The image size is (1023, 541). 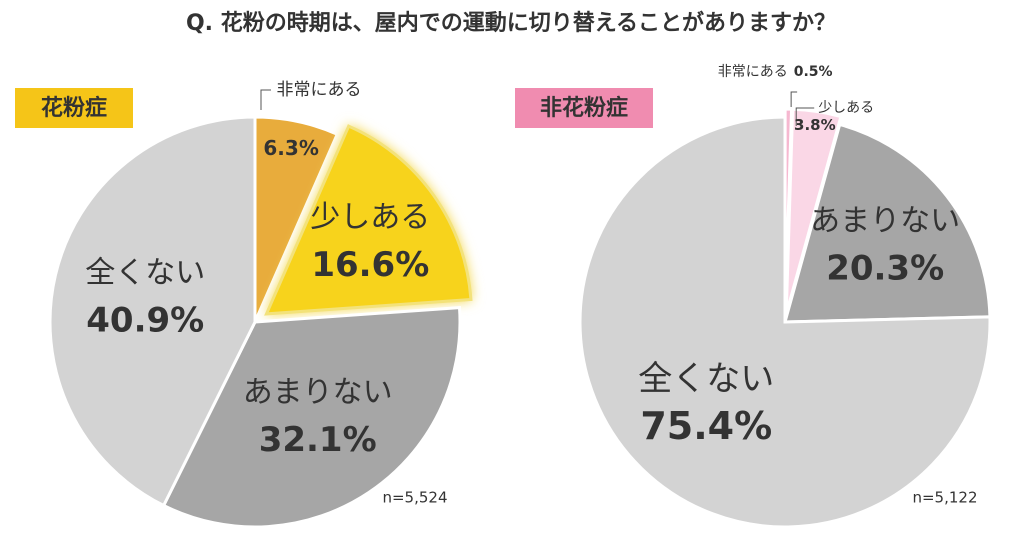 What do you see at coordinates (885, 268) in the screenshot?
I see `value-label: 20.3%` at bounding box center [885, 268].